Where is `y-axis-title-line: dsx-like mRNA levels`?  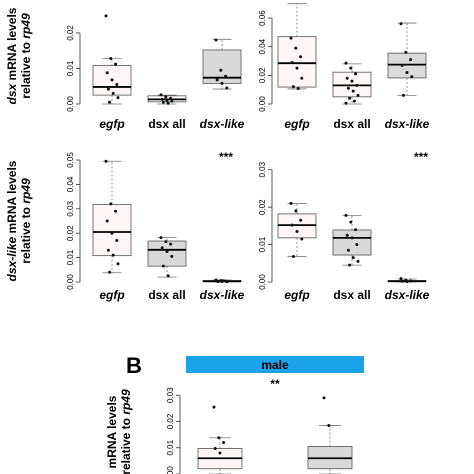
y-axis-title-line: dsx-like mRNA levels is located at coordinates (12, 220).